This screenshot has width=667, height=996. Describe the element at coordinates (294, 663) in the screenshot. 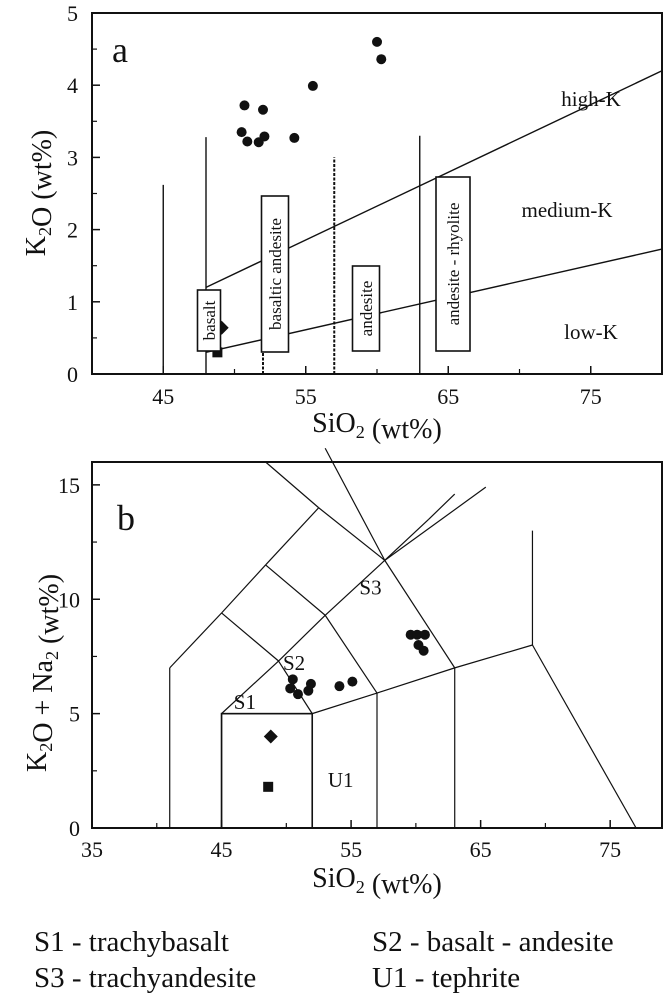

I see `field-label-s2: S2` at that location.